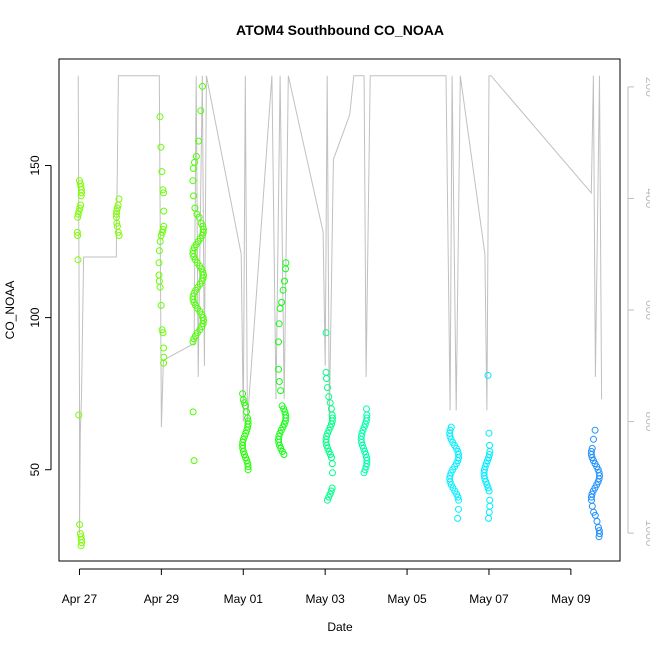 This screenshot has height=650, width=650. Describe the element at coordinates (638, 312) in the screenshot. I see `secondary-y-axis: 200 400 600 800 1000` at that location.